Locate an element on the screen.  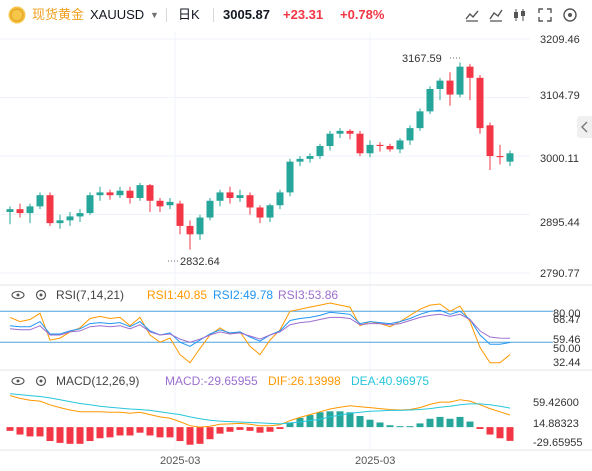
rsi3-value: RSI3:53.86 is located at coordinates (308, 295).